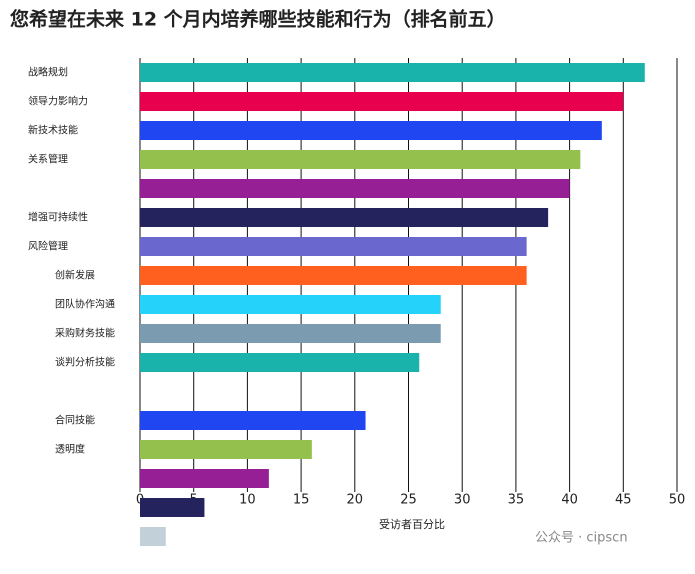  I want to click on y-tick-label: 新技术技能, so click(53, 130).